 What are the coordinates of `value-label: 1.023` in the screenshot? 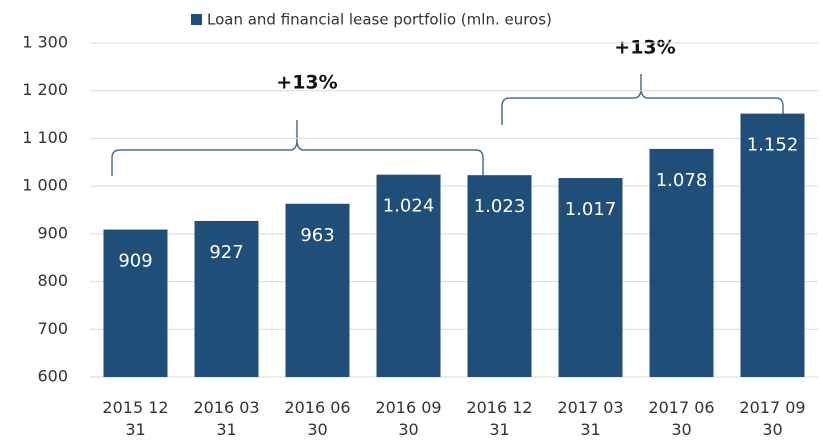 It's located at (500, 206).